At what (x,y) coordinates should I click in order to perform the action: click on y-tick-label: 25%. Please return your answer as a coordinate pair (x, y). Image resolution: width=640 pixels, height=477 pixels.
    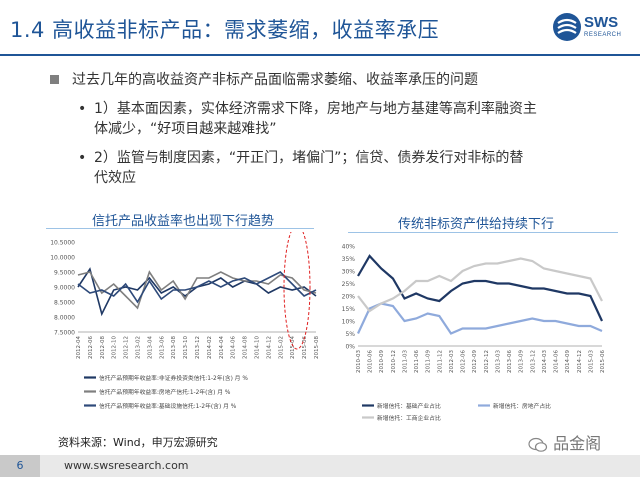
    Looking at the image, I should click on (349, 284).